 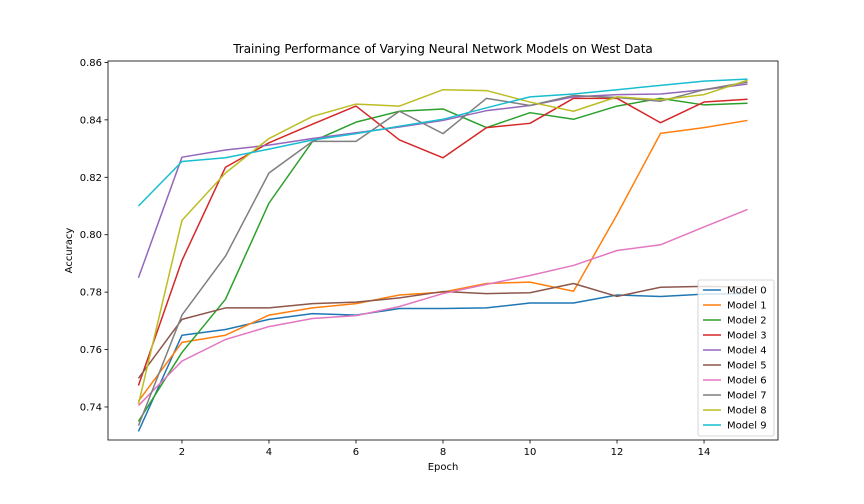 I want to click on legend-label-model-5: Model 5, so click(x=747, y=366).